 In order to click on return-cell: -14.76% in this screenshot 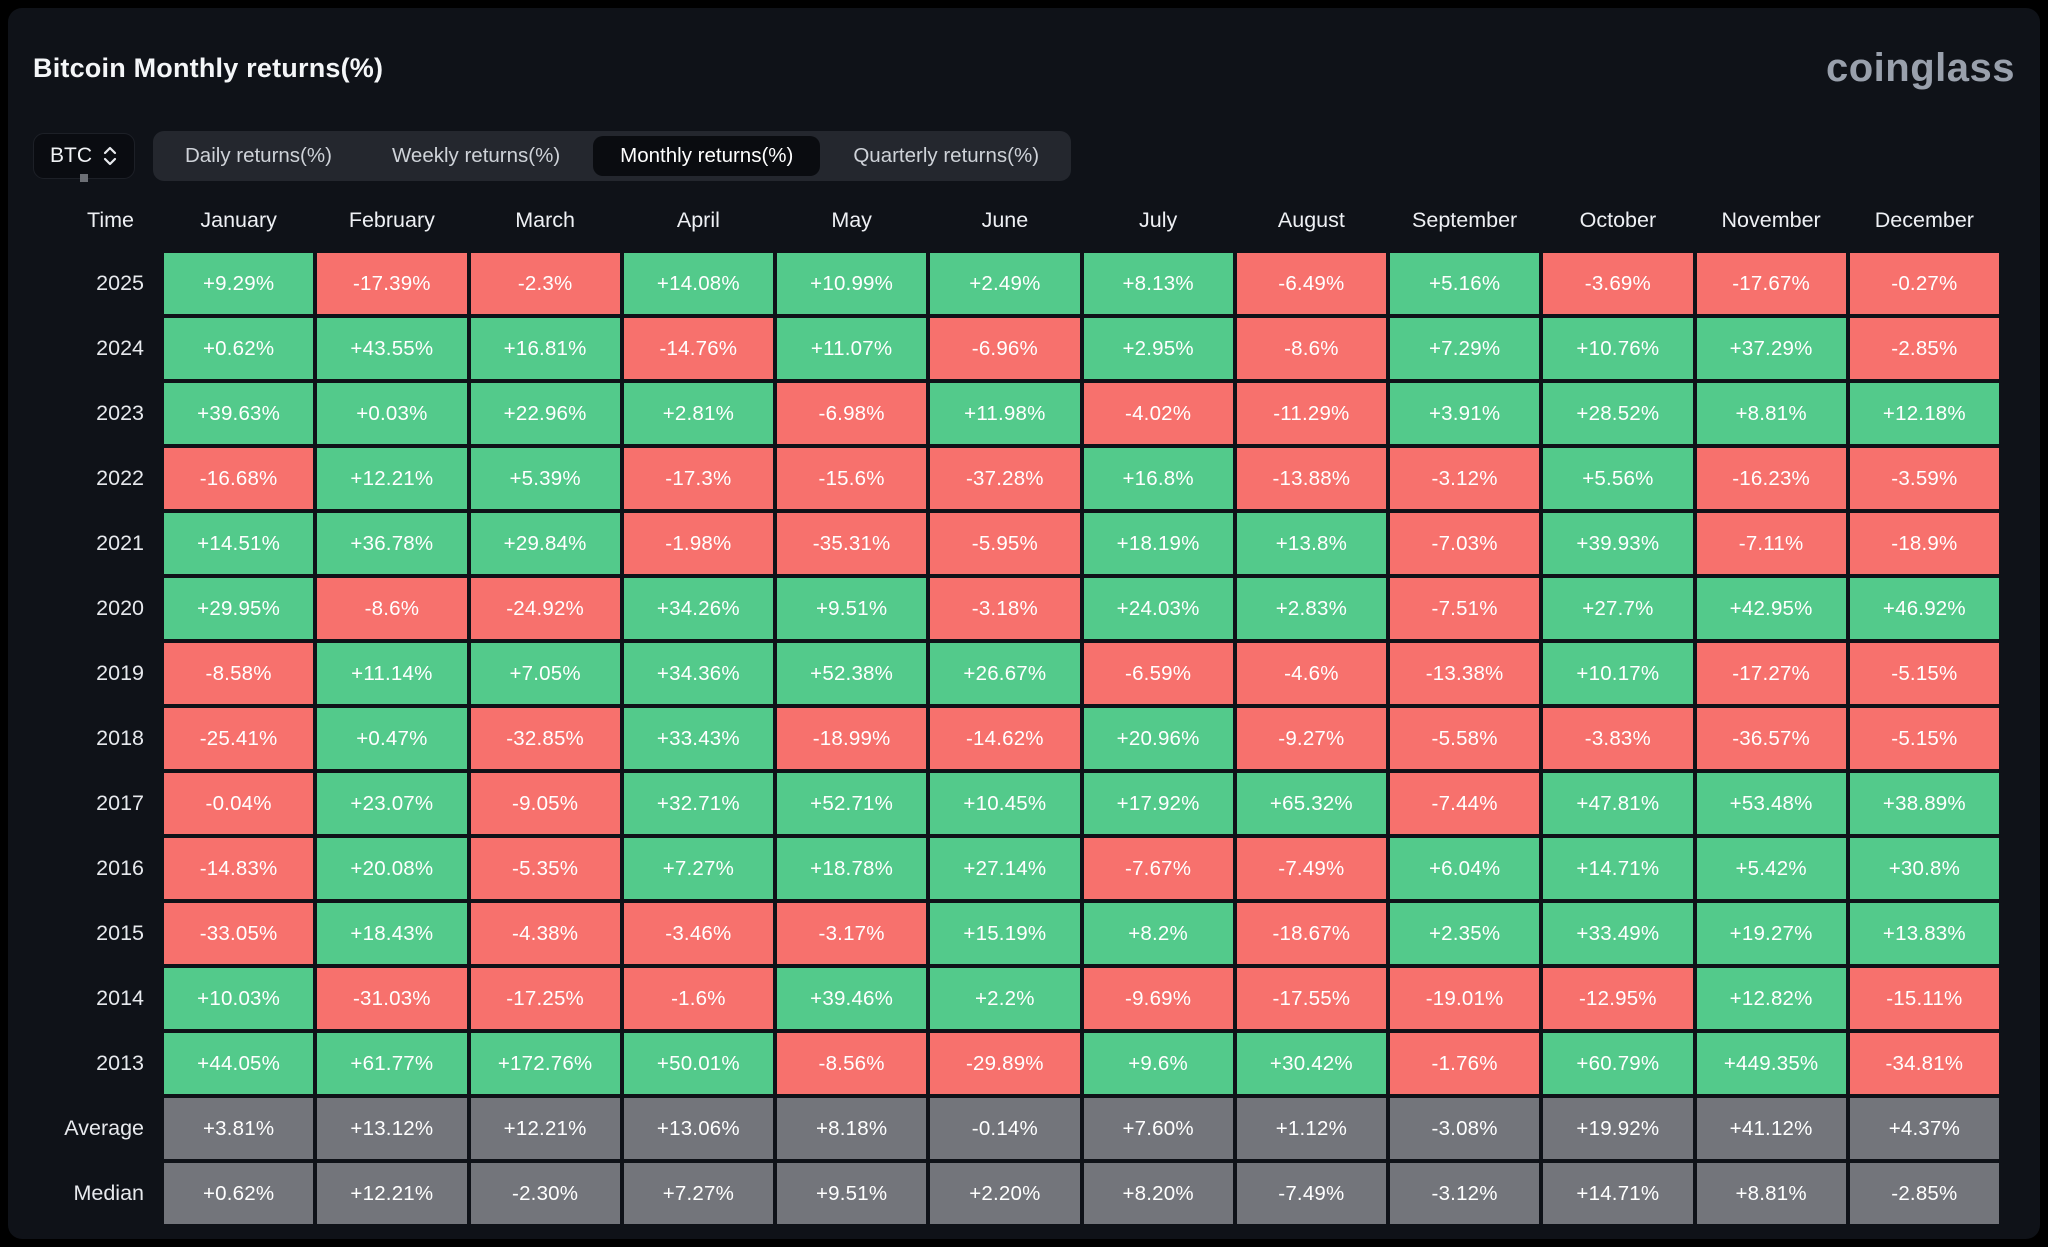, I will do `click(698, 348)`.